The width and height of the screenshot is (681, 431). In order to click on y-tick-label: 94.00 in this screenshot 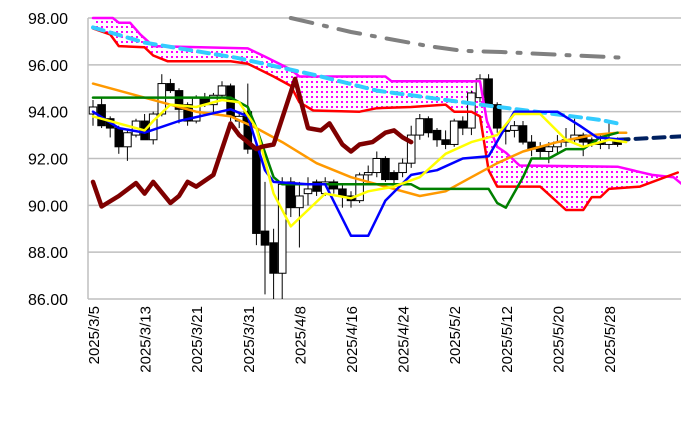, I will do `click(48, 113)`.